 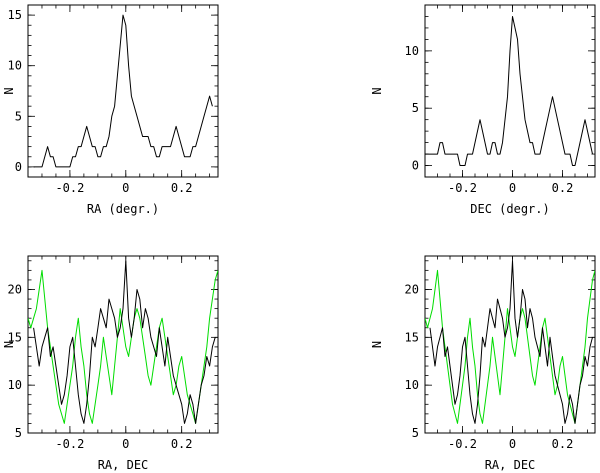 What do you see at coordinates (123, 209) in the screenshot?
I see `x-axis-label: RA (degr.)` at bounding box center [123, 209].